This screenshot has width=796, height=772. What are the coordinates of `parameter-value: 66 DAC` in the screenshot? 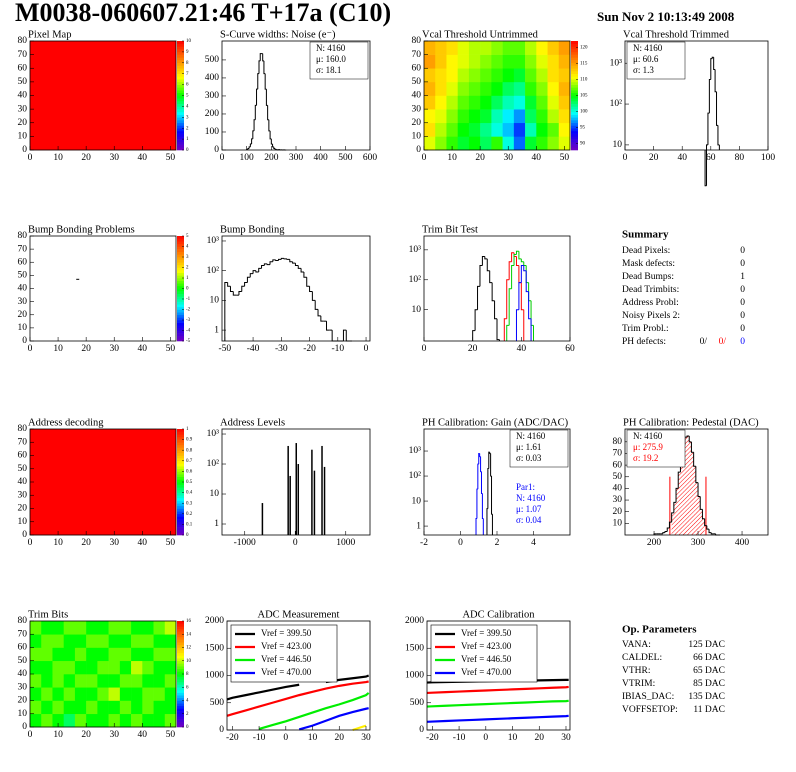 It's located at (709, 658).